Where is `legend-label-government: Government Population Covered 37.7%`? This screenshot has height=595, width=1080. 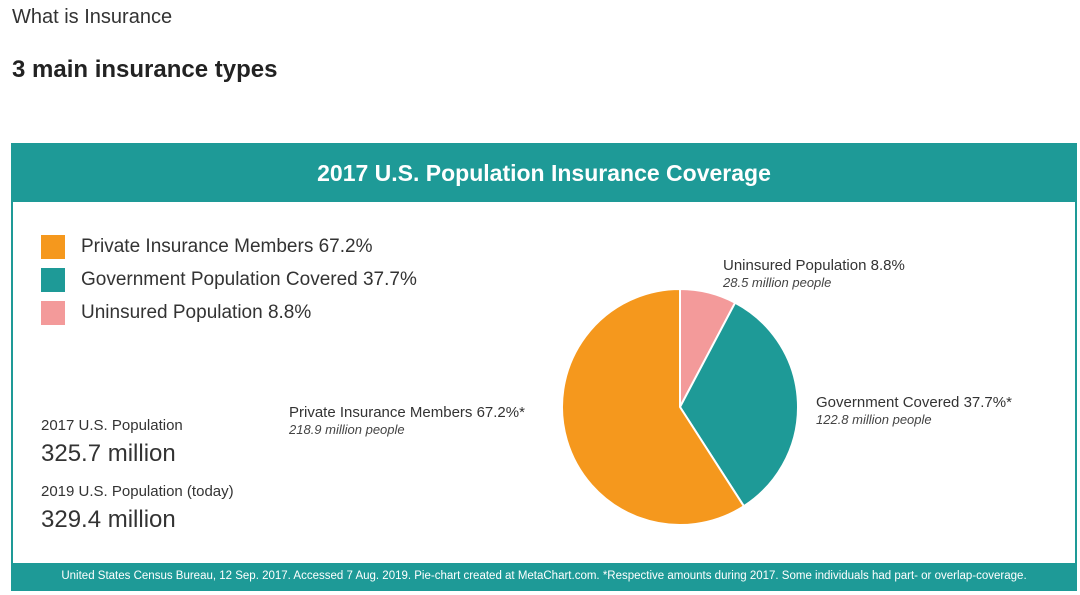
legend-label-government: Government Population Covered 37.7% is located at coordinates (249, 279).